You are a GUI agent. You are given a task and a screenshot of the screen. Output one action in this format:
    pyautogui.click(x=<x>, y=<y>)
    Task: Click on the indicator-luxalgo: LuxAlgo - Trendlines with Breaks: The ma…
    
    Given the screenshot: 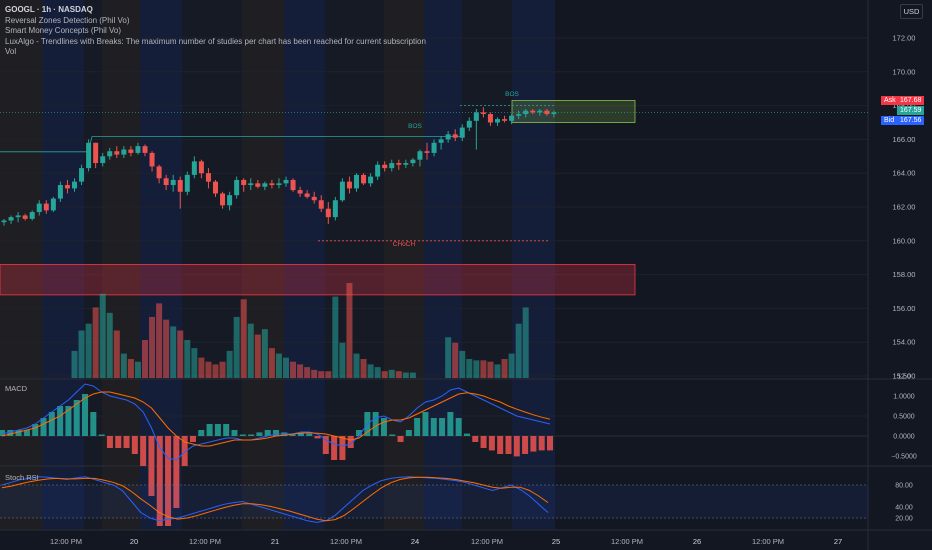 What is the action you would take?
    pyautogui.click(x=215, y=41)
    